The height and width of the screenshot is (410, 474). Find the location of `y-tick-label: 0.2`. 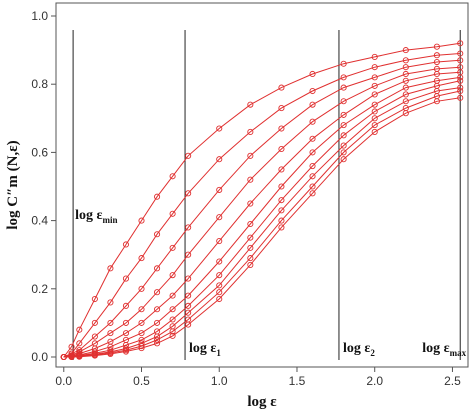

y-tick-label: 0.2 is located at coordinates (39, 289).